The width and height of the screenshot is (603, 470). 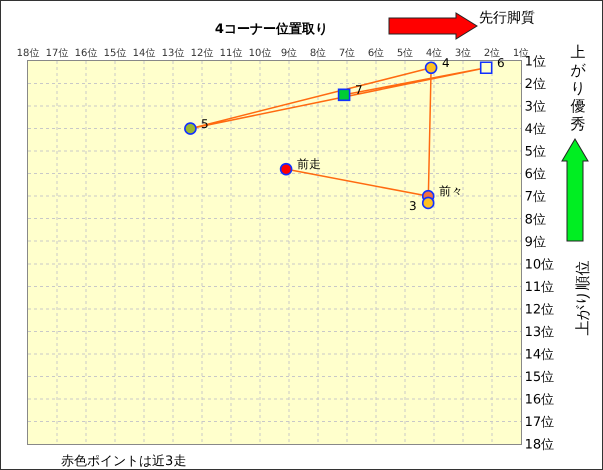 I want to click on annotation: 3, so click(x=413, y=206).